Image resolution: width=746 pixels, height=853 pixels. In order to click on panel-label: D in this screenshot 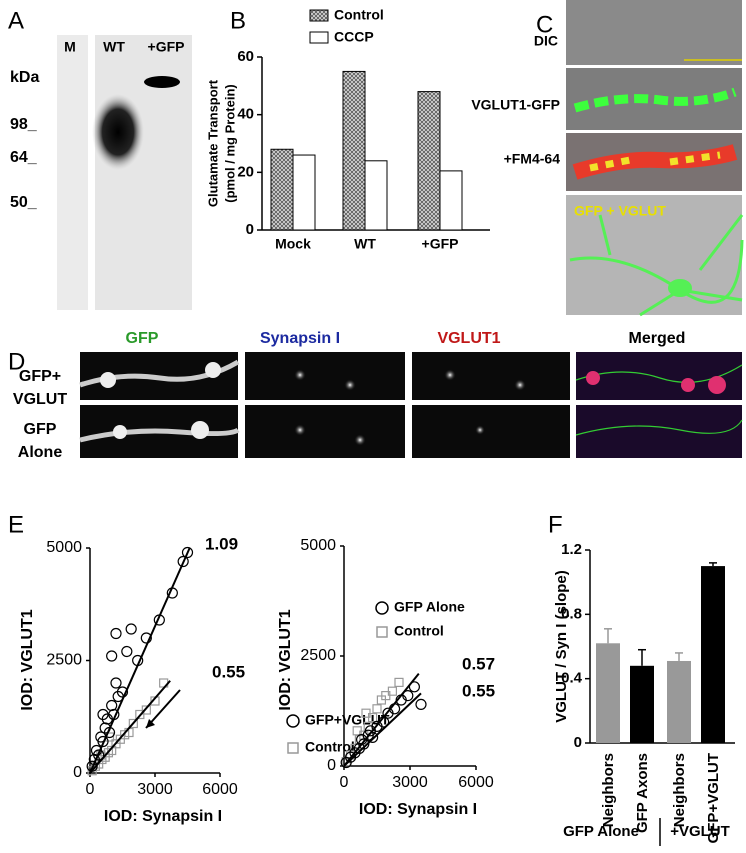, I will do `click(16, 361)`.